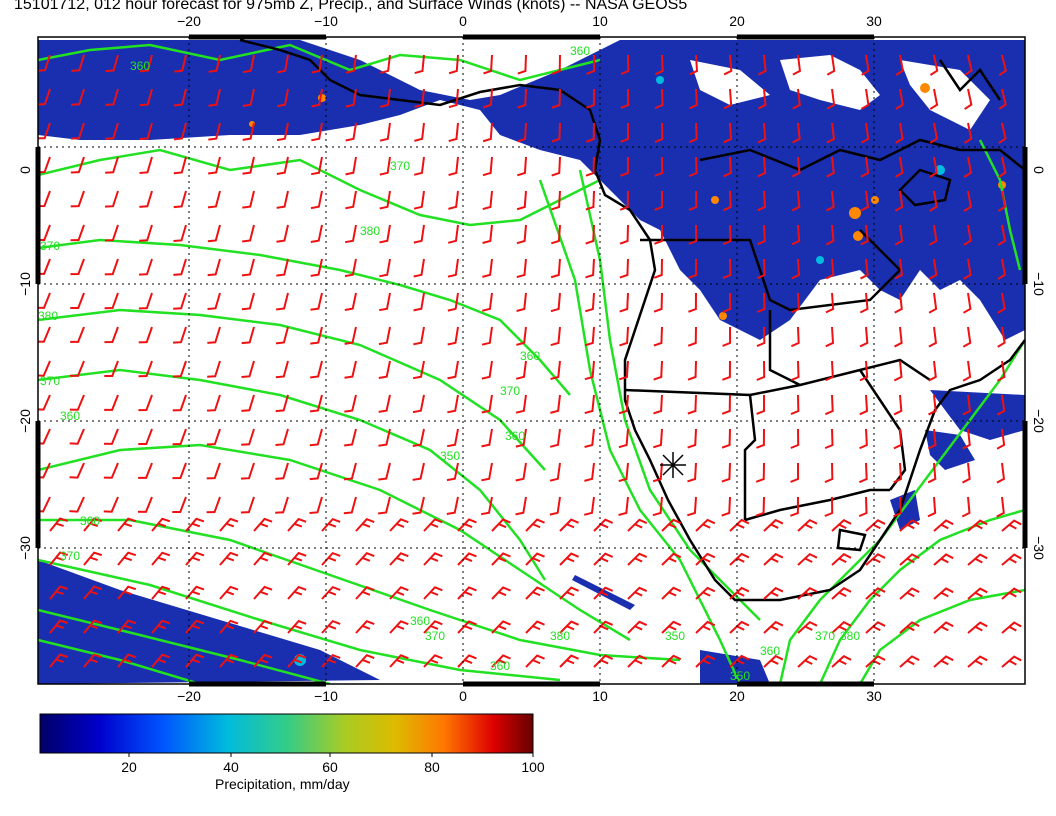 Image resolution: width=1056 pixels, height=816 pixels. What do you see at coordinates (282, 784) in the screenshot?
I see `colorbar-title: Precipitation, mm/day` at bounding box center [282, 784].